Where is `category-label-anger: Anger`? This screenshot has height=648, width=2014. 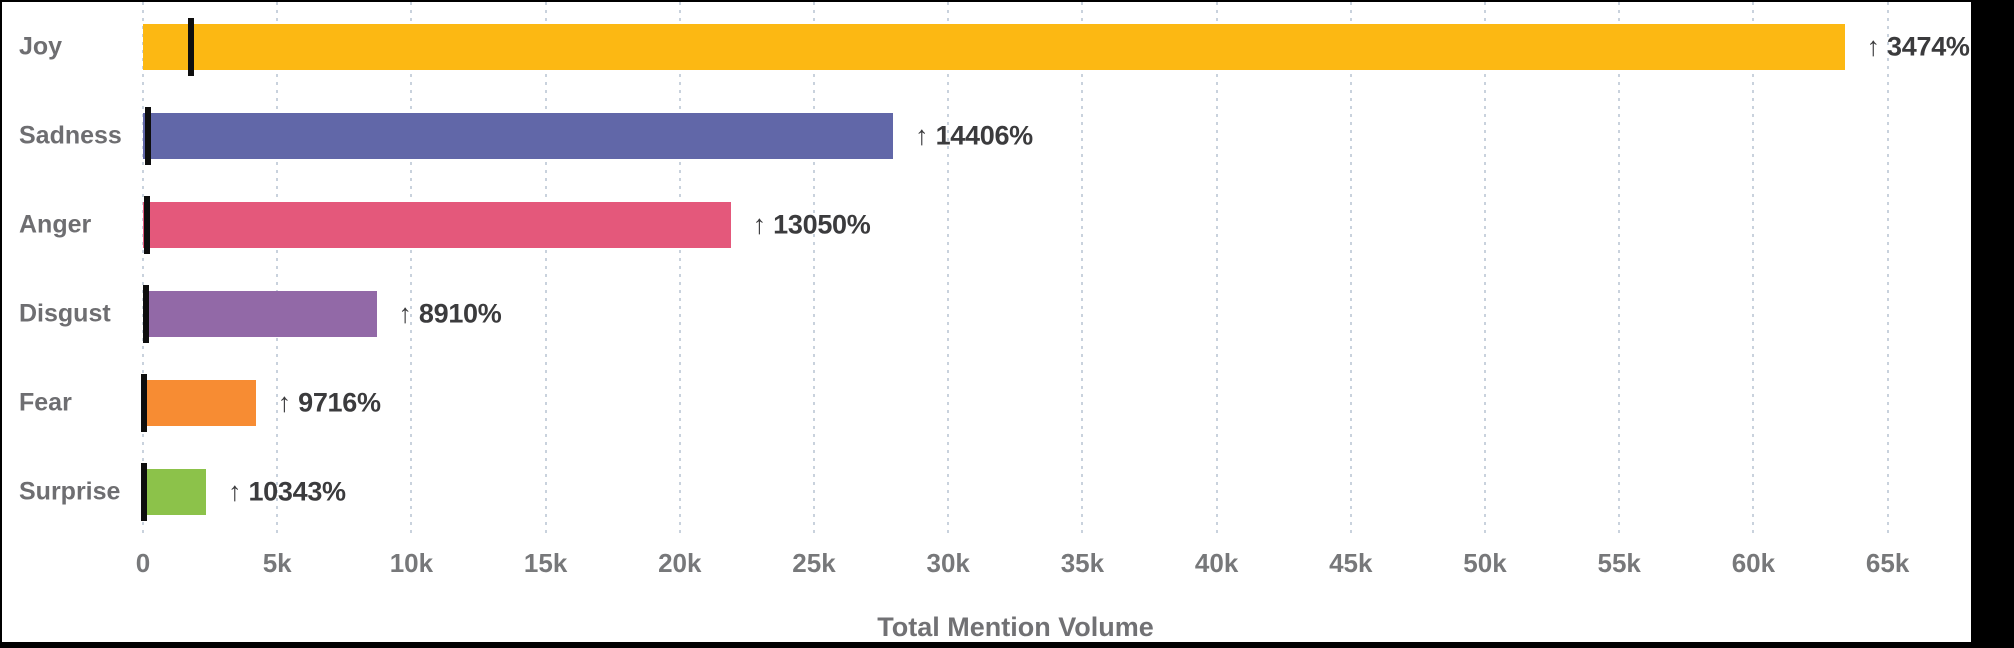
category-label-anger: Anger is located at coordinates (55, 224).